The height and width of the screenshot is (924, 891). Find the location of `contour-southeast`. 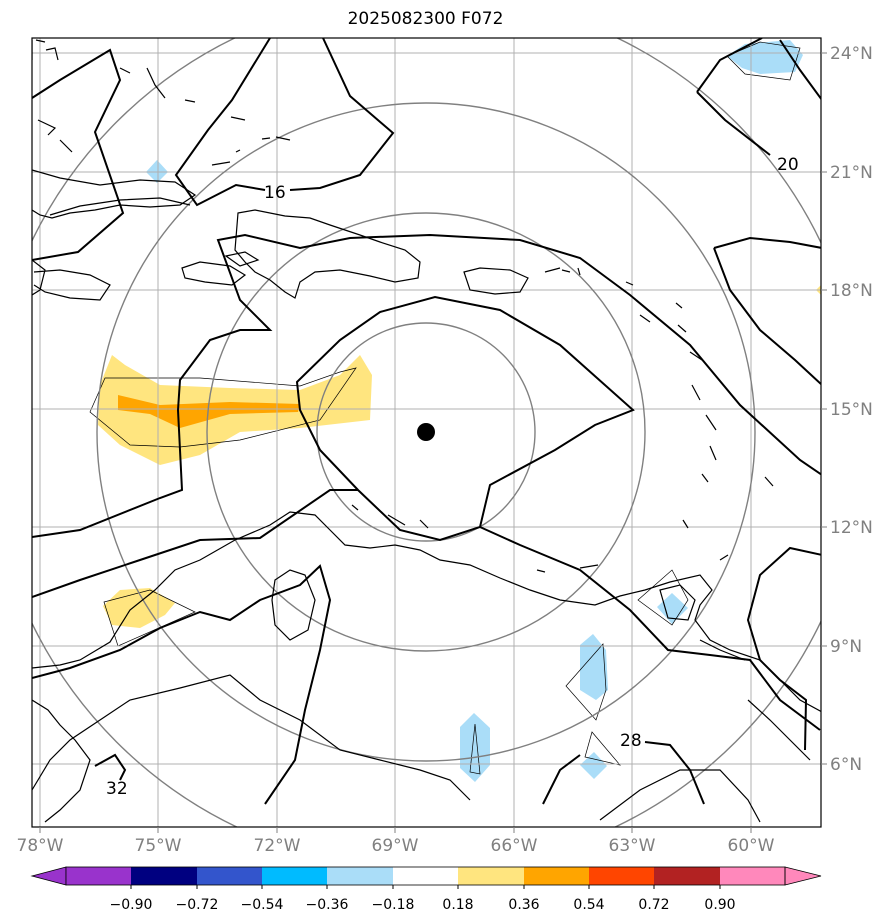

contour-southeast is located at coordinates (650, 628).